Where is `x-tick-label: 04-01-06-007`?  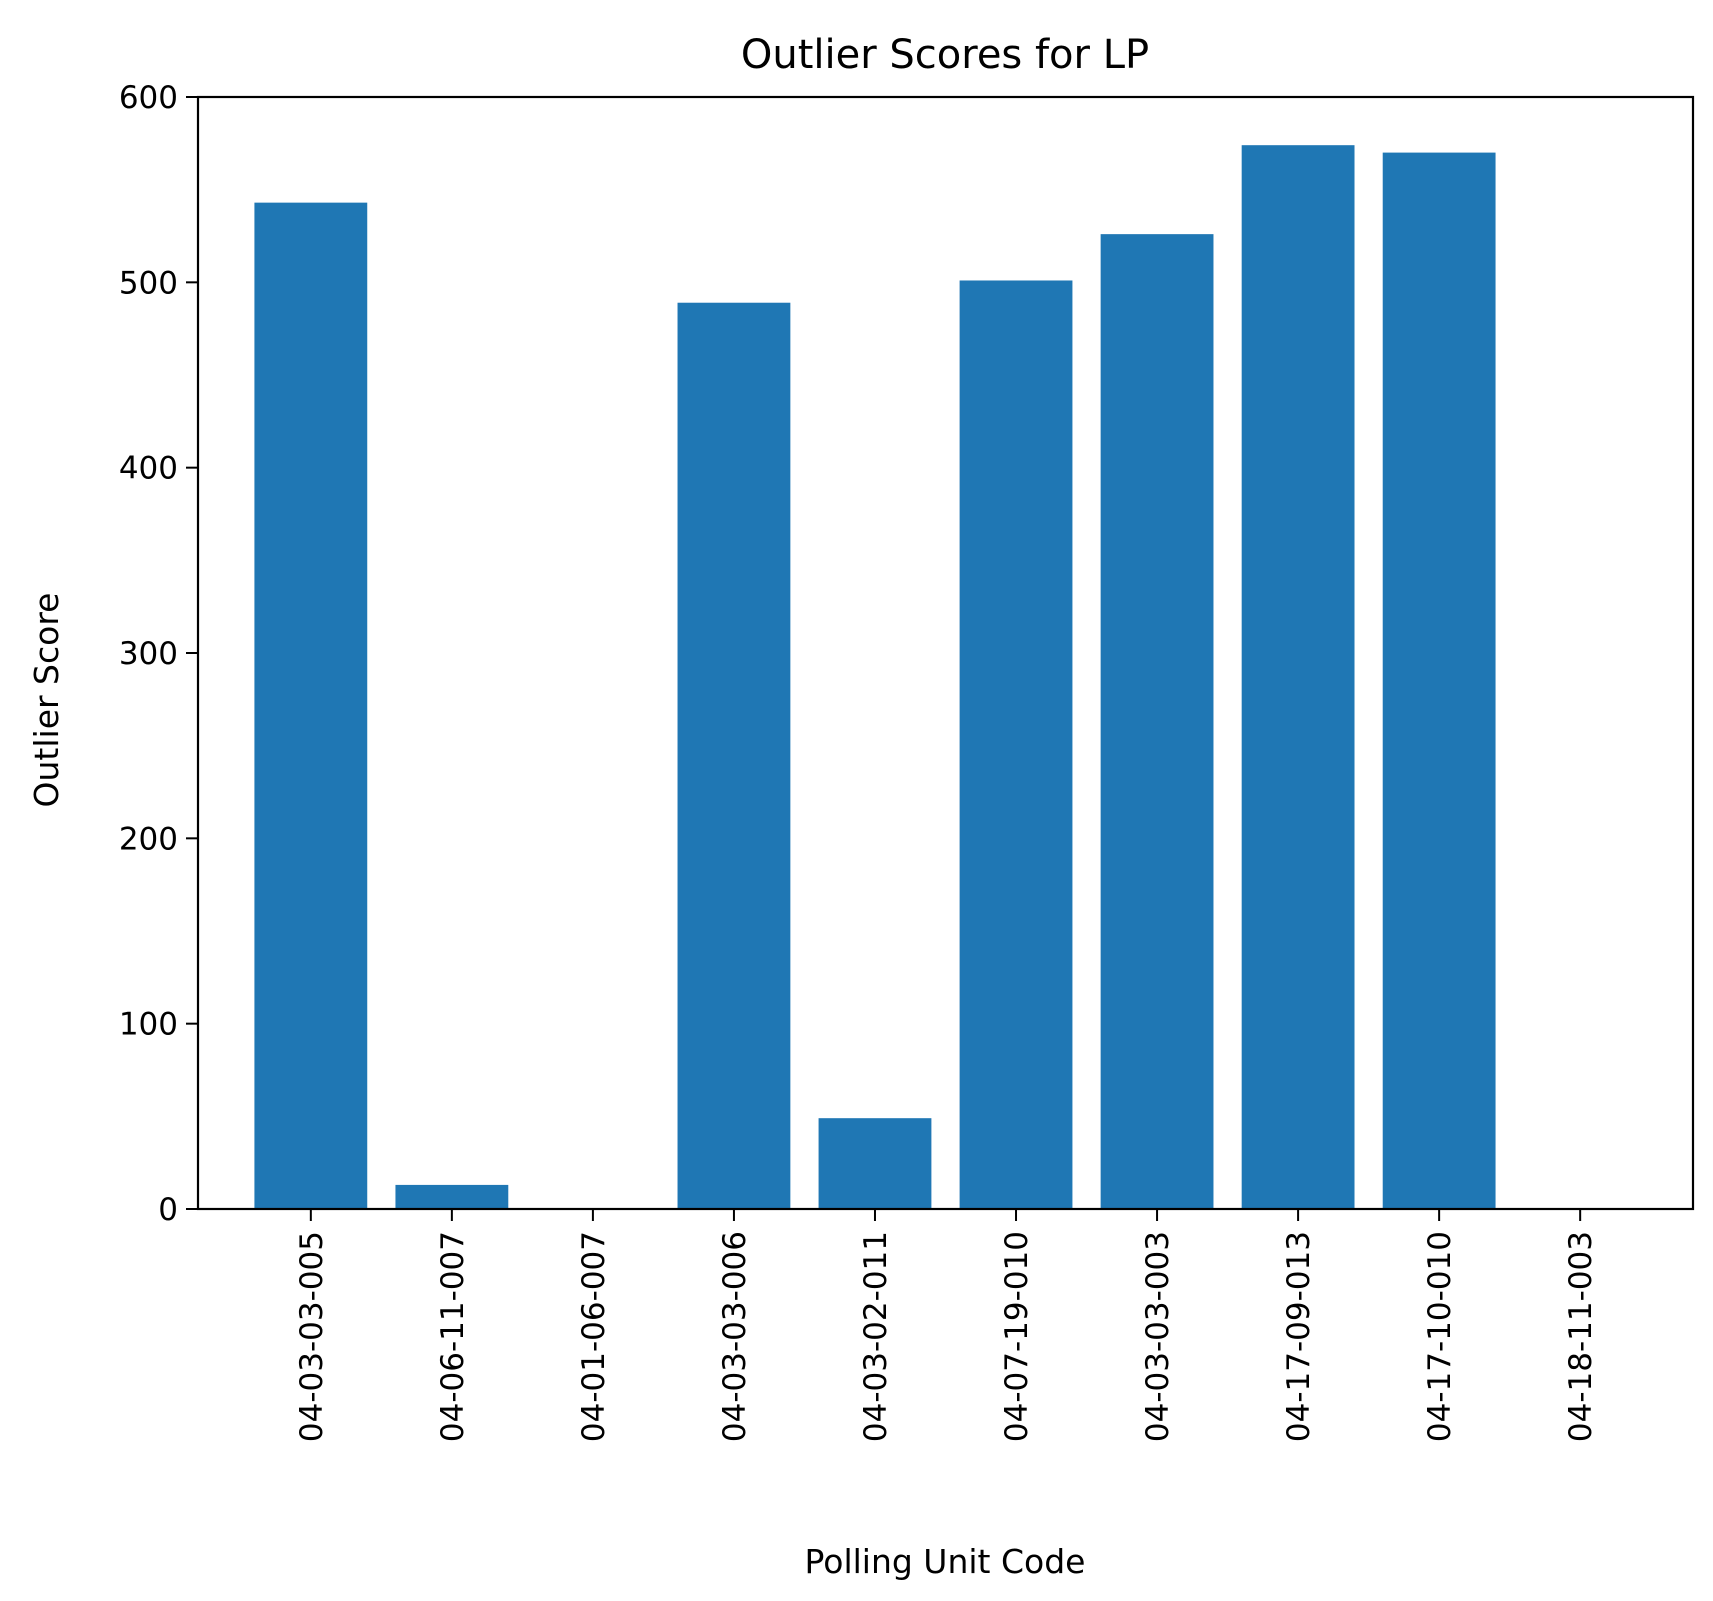
x-tick-label: 04-01-06-007 is located at coordinates (594, 1336).